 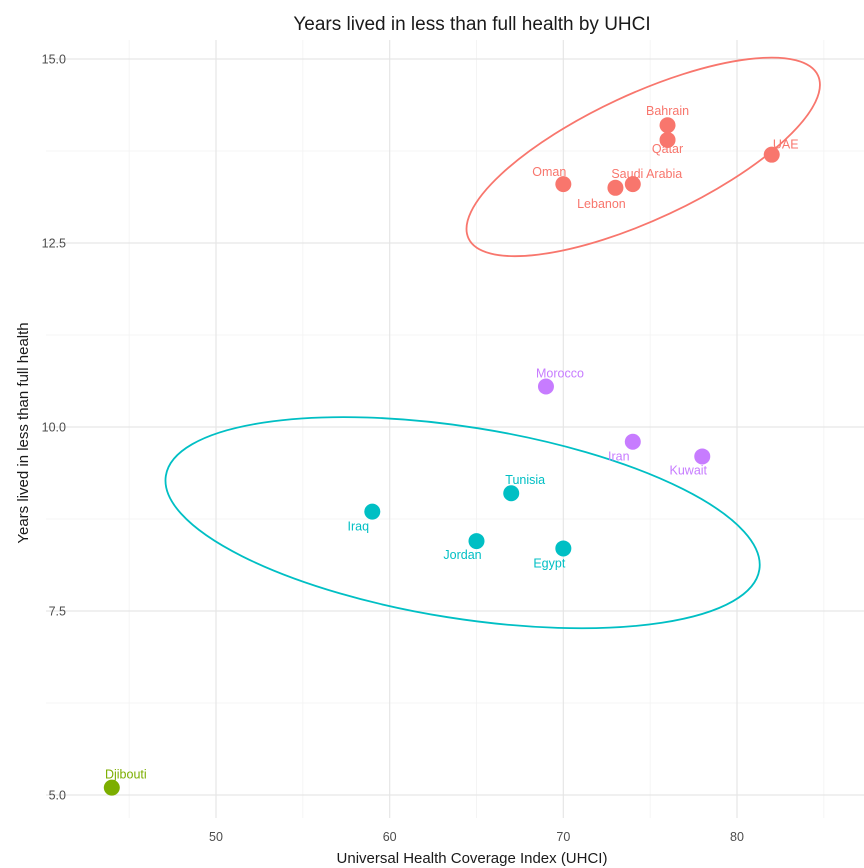 What do you see at coordinates (702, 456) in the screenshot?
I see `point-kuwait` at bounding box center [702, 456].